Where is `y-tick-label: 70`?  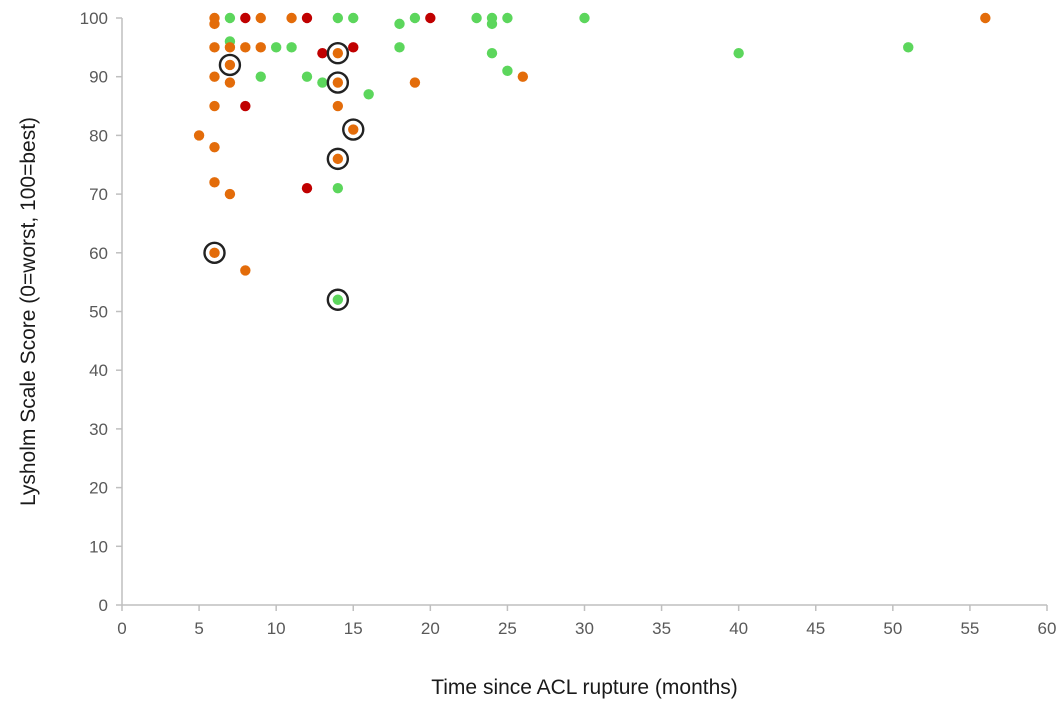
y-tick-label: 70 is located at coordinates (98, 194).